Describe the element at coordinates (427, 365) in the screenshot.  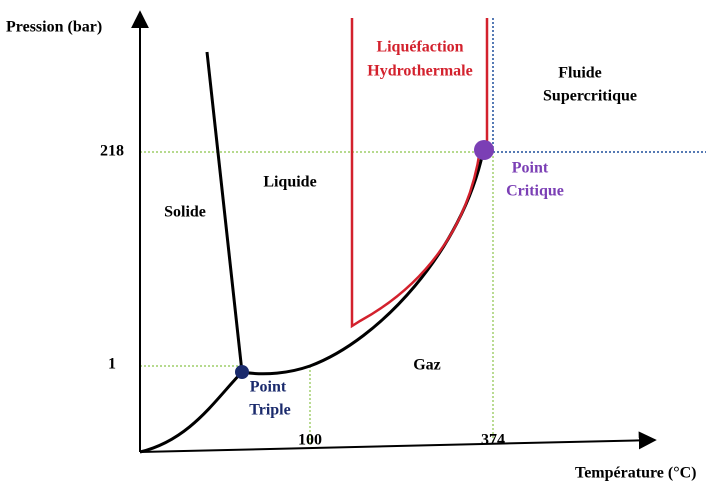
I see `region-label: Gaz` at that location.